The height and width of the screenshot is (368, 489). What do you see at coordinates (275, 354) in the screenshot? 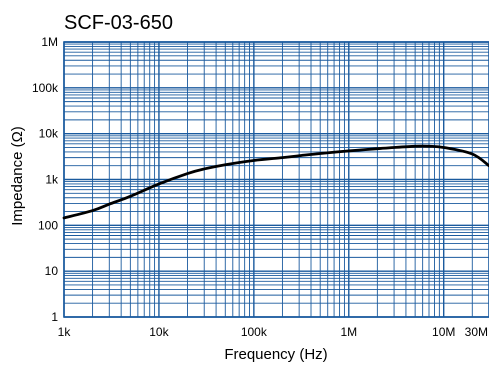
I see `x-axis-label: Frequency (Hz)` at bounding box center [275, 354].